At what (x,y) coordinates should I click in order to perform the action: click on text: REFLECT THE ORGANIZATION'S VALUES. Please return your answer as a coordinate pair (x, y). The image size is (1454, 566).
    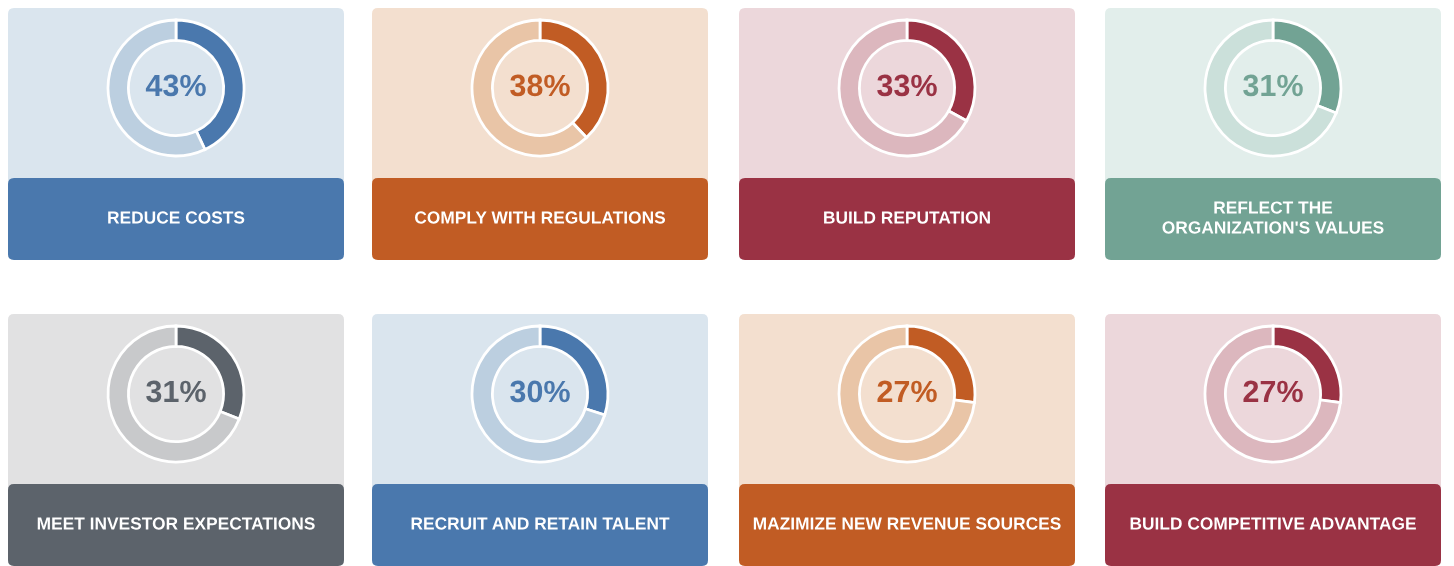
    Looking at the image, I should click on (1273, 217).